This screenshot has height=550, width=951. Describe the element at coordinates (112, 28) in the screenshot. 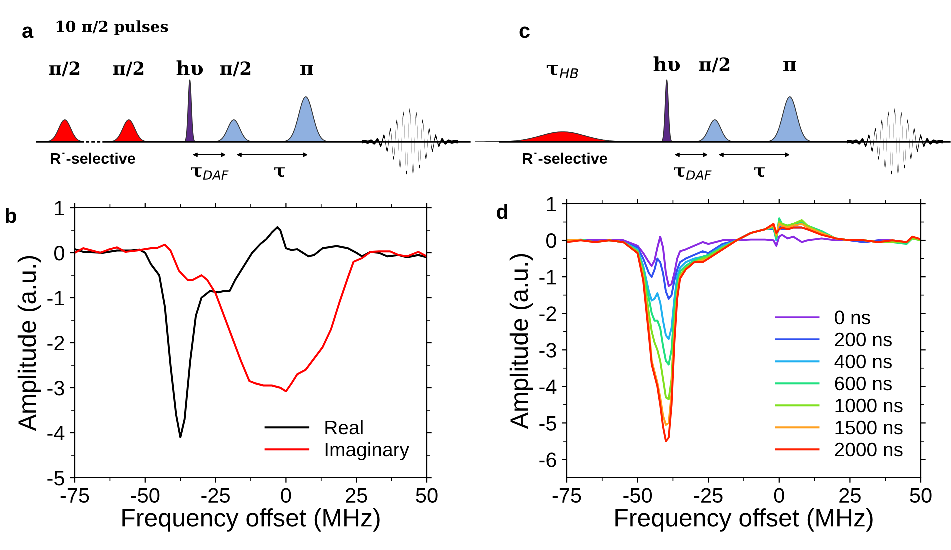

I see `text: 10 π/2 pulses` at that location.